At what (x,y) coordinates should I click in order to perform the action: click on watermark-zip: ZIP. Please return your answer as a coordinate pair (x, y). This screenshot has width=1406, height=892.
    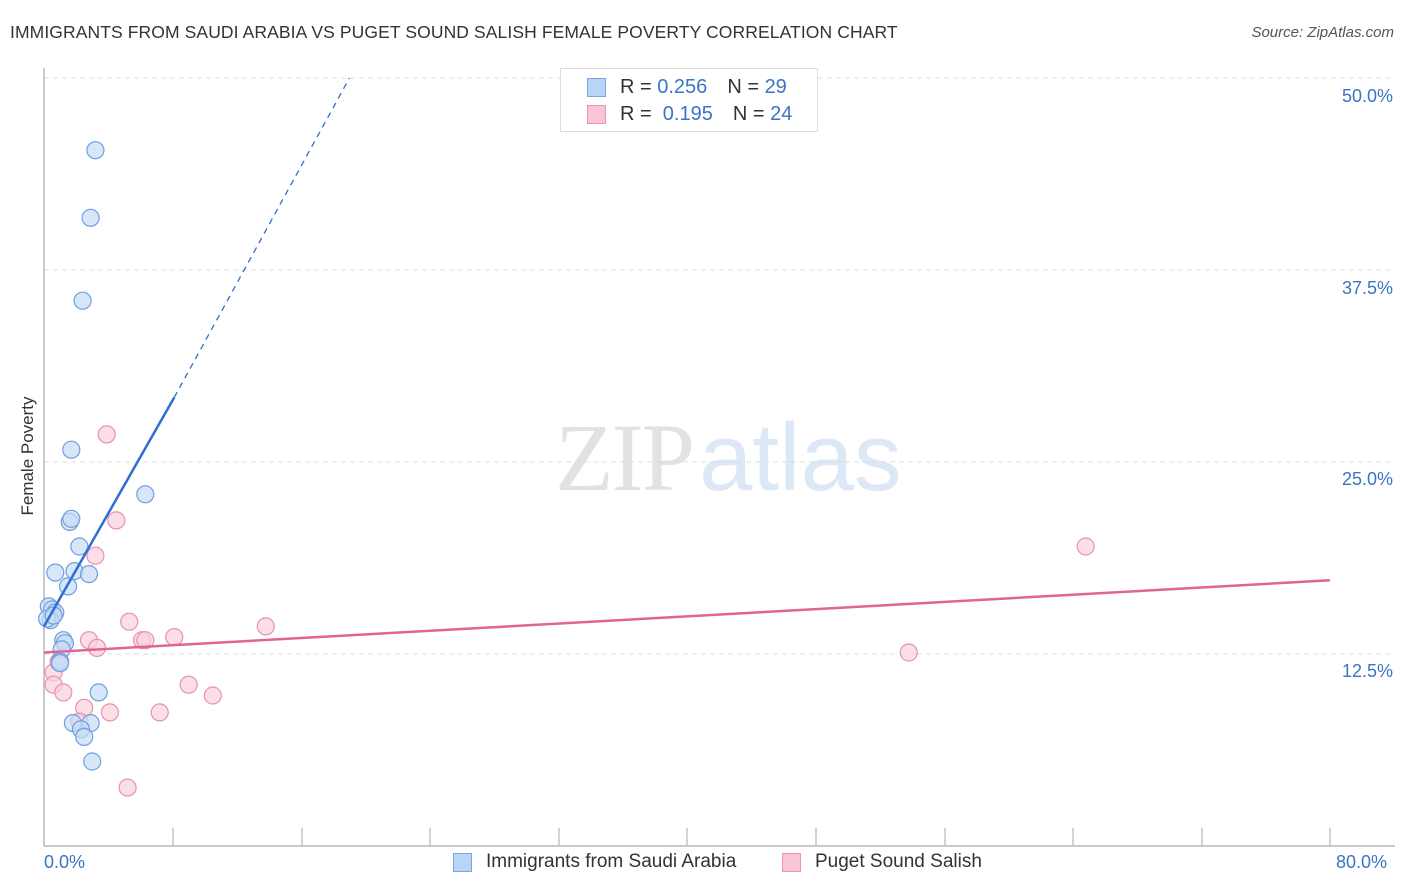
    Looking at the image, I should click on (625, 457).